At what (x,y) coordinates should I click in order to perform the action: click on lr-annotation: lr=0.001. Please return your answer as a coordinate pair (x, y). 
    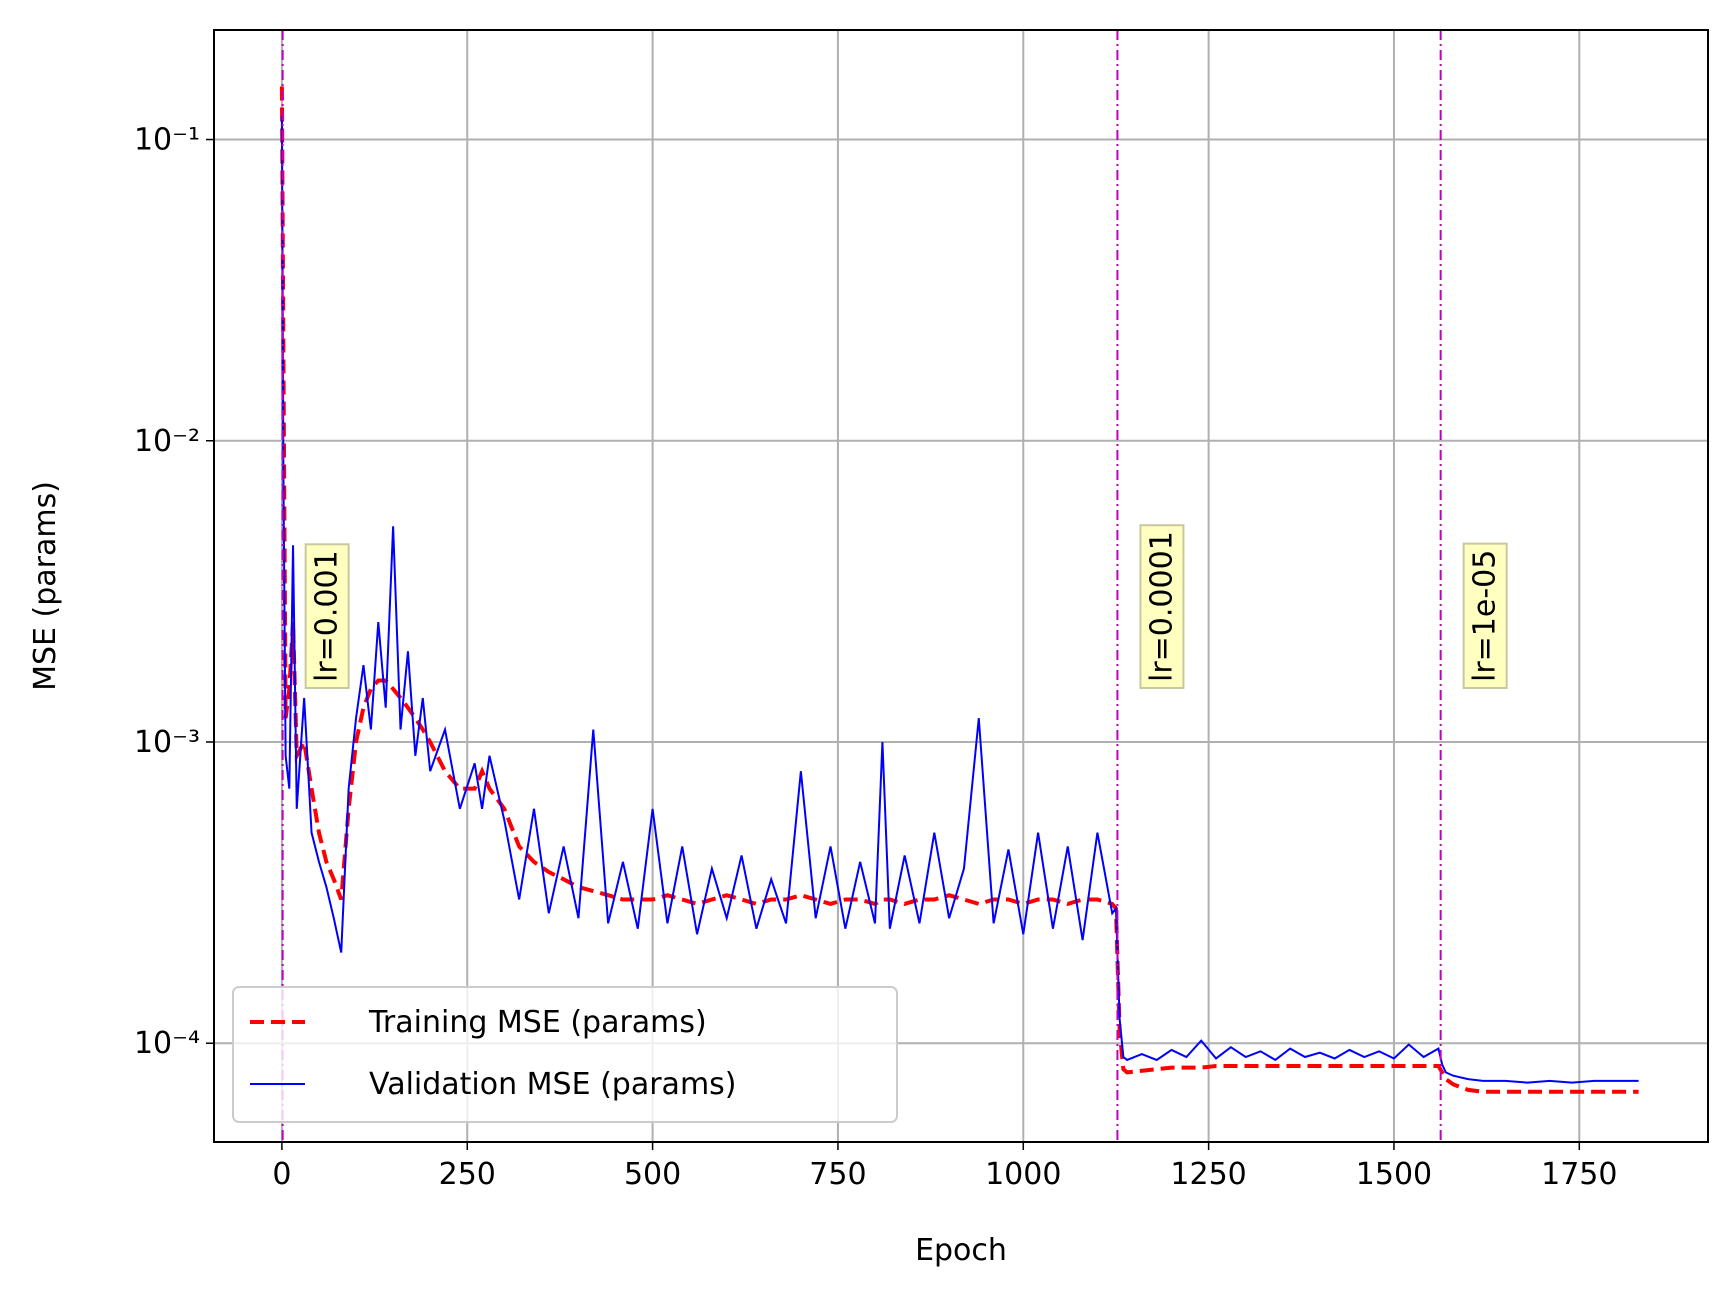
    Looking at the image, I should click on (327, 616).